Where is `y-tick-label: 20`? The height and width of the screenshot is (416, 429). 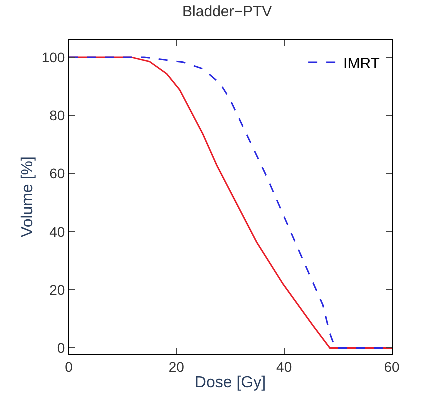
y-tick-label: 20 is located at coordinates (58, 290).